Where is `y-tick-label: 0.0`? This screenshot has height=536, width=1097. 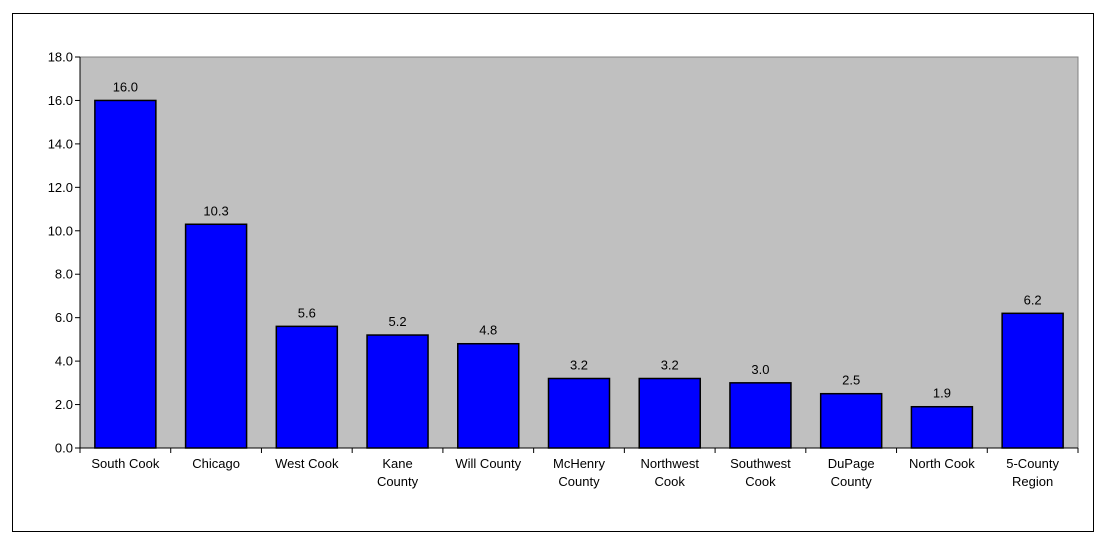 y-tick-label: 0.0 is located at coordinates (64, 448).